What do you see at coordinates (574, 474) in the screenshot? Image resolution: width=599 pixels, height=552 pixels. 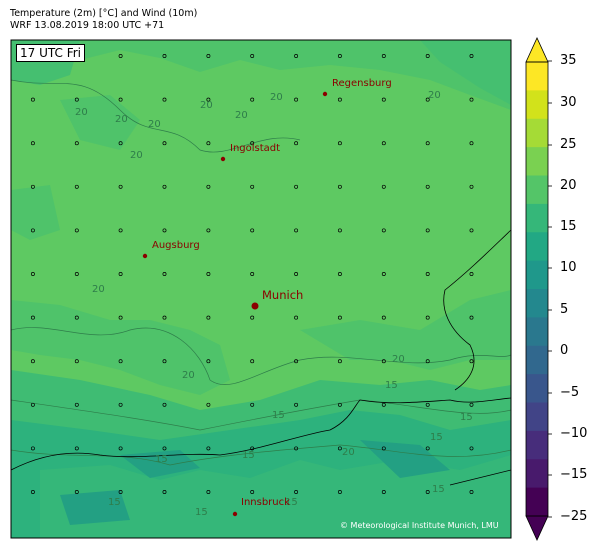 I see `colorbar-tick-label: −15` at bounding box center [574, 474].